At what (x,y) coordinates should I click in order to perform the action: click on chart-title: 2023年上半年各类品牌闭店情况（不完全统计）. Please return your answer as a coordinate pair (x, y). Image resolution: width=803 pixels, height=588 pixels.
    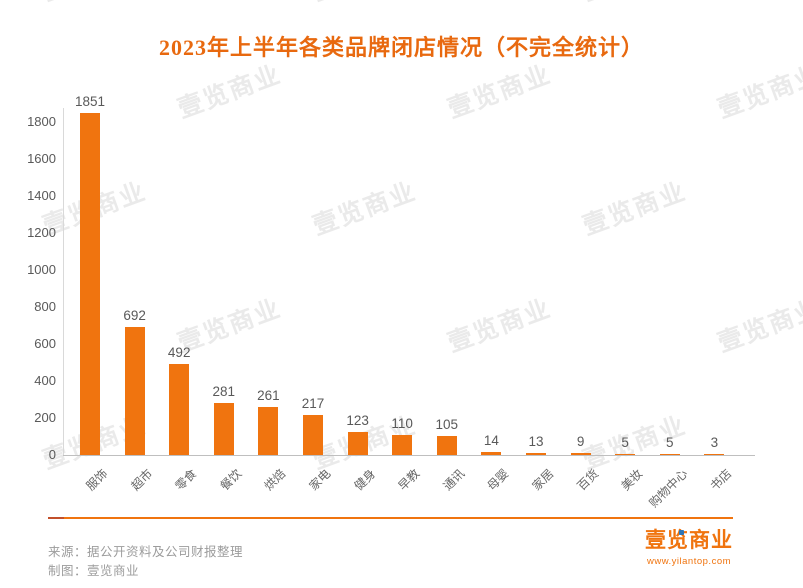
    Looking at the image, I should click on (401, 47).